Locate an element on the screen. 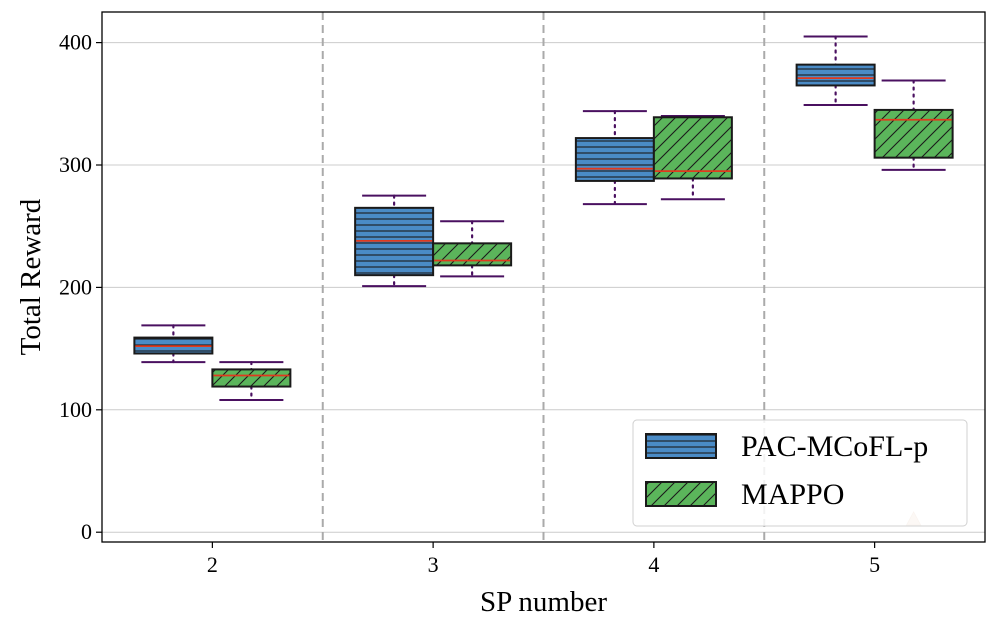 The width and height of the screenshot is (997, 630). box-mappo-sp3 is located at coordinates (472, 249).